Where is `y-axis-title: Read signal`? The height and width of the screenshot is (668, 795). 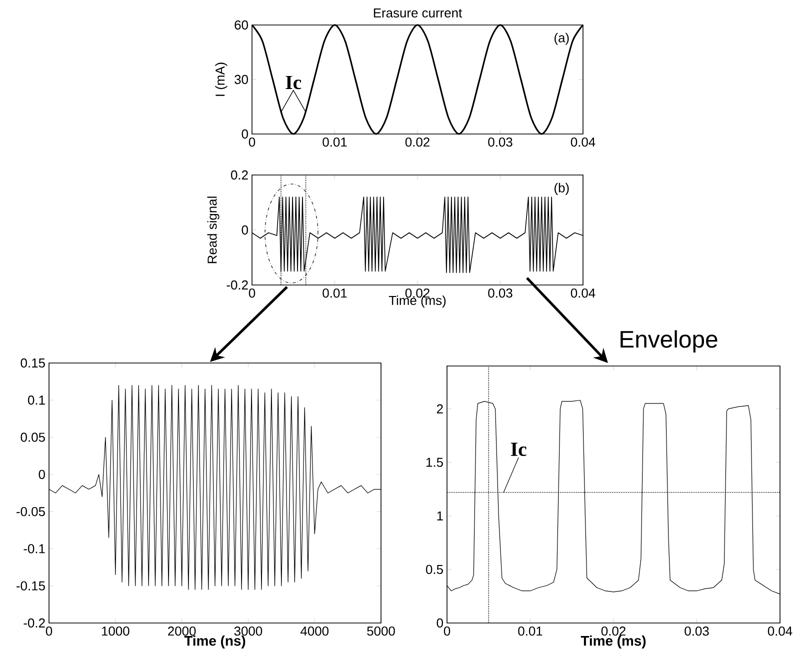
y-axis-title: Read signal is located at coordinates (213, 230).